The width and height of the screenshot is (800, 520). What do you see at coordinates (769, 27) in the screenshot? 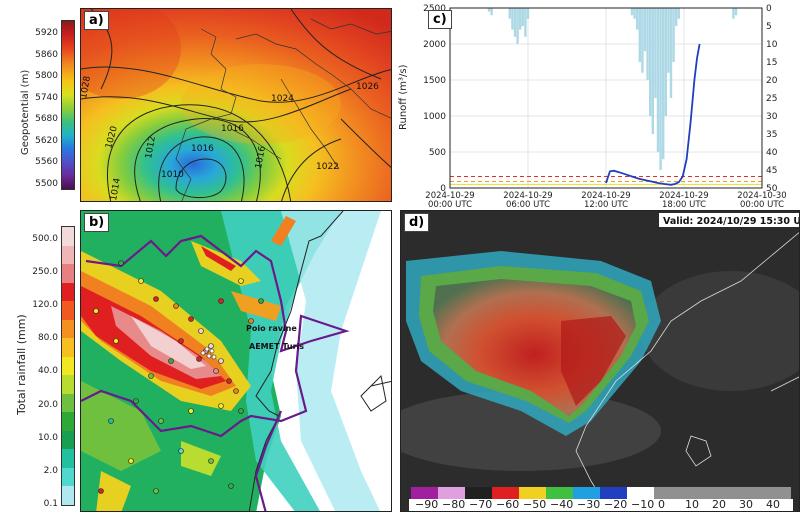
I see `rainfall-right-tick: 5` at bounding box center [769, 27].